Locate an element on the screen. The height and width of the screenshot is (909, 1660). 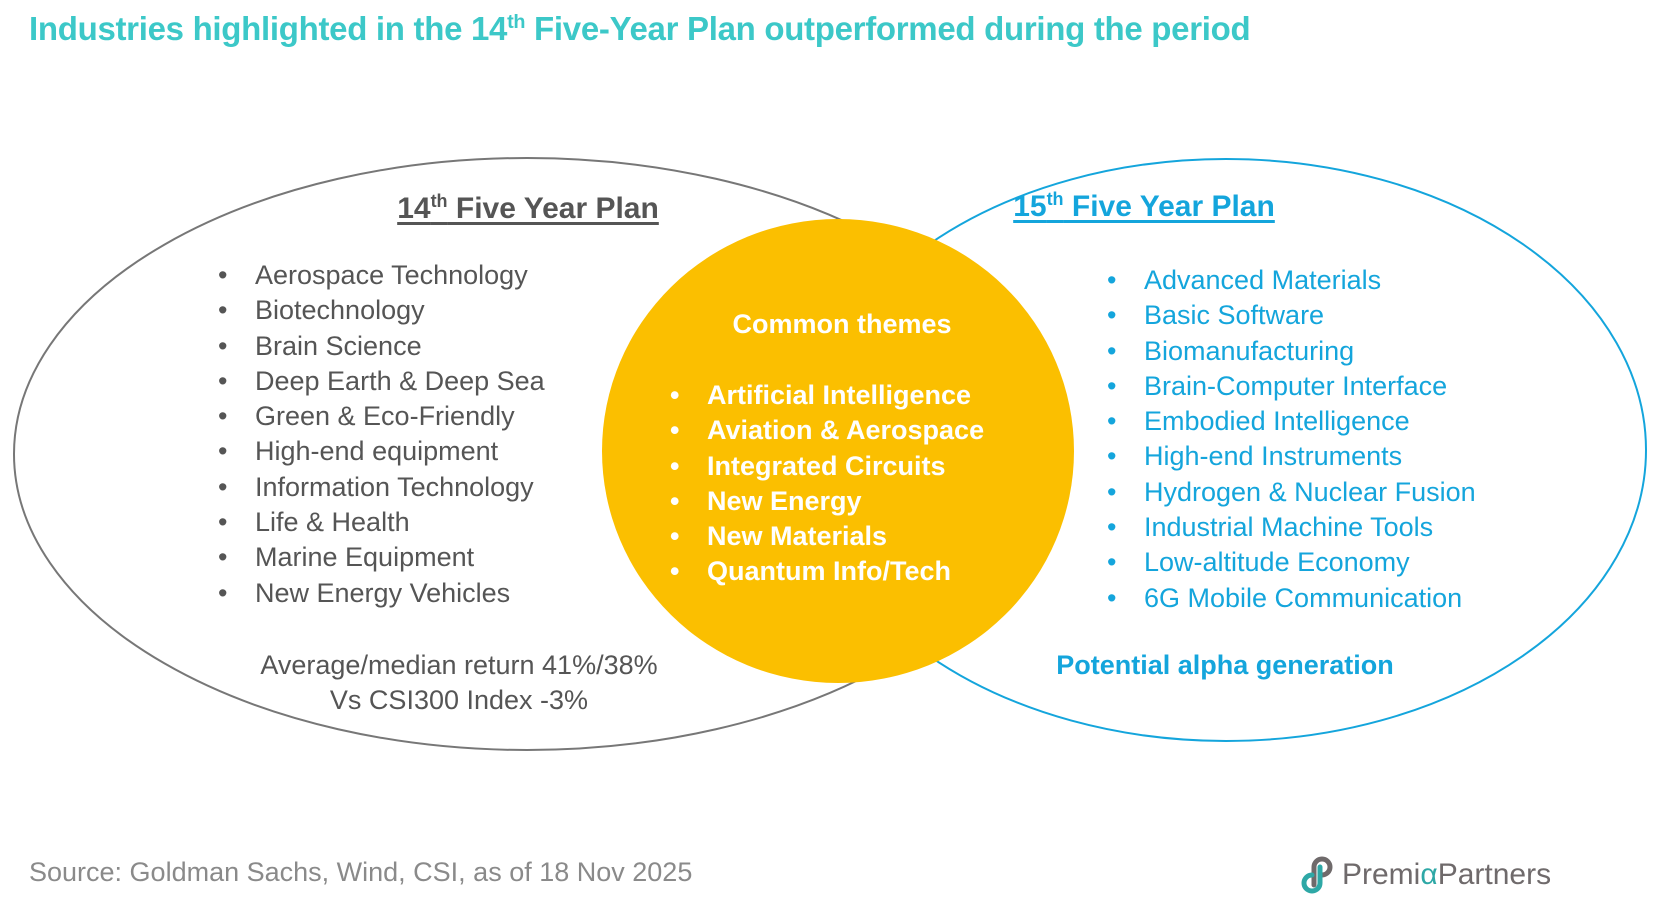
logo-mark-icon is located at coordinates (1317, 875).